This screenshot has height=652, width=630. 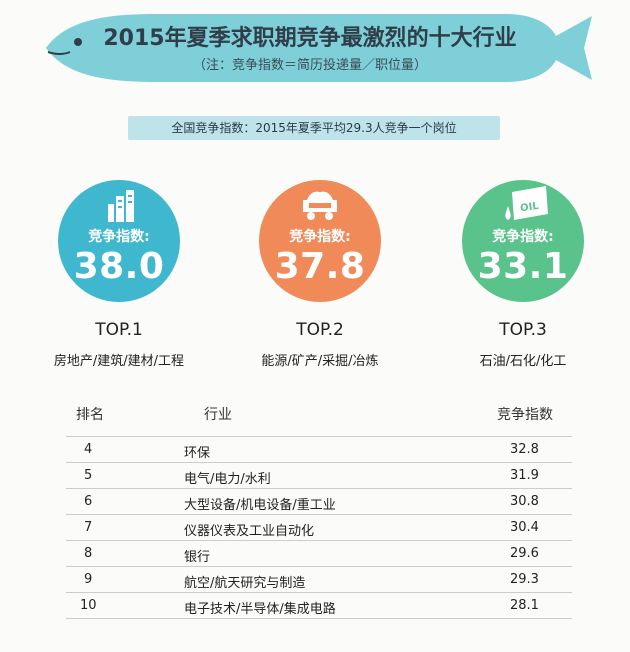 What do you see at coordinates (245, 583) in the screenshot?
I see `row-industry: 航空/航天研究与制造` at bounding box center [245, 583].